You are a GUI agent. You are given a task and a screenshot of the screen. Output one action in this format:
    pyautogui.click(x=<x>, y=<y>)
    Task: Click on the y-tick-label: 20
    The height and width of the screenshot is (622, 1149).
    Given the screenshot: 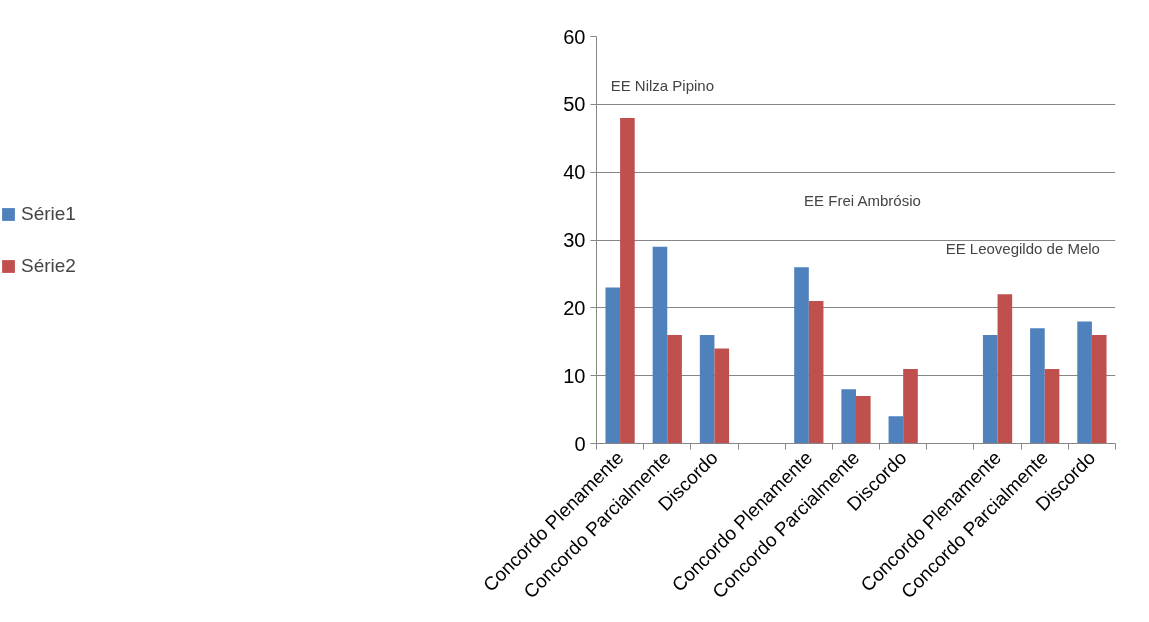 What is the action you would take?
    pyautogui.click(x=574, y=307)
    